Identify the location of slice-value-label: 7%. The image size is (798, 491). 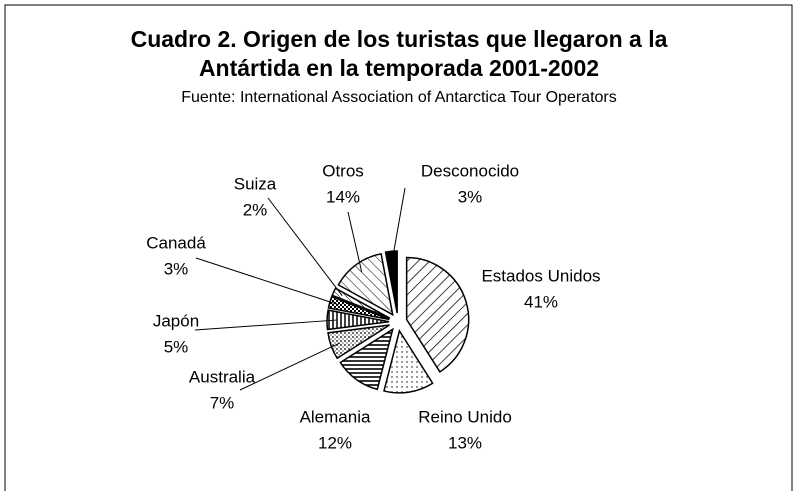
(222, 402).